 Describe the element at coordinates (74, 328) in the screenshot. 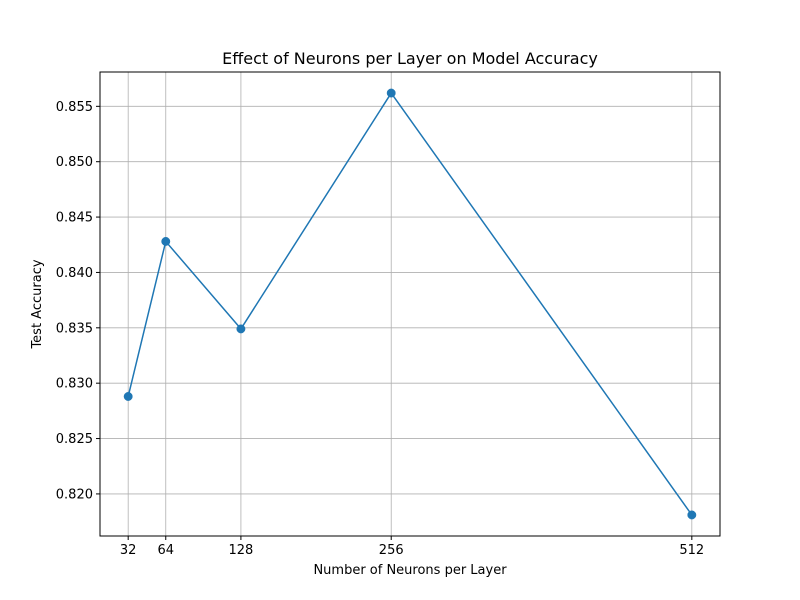

I see `y-tick-label: 0.835` at that location.